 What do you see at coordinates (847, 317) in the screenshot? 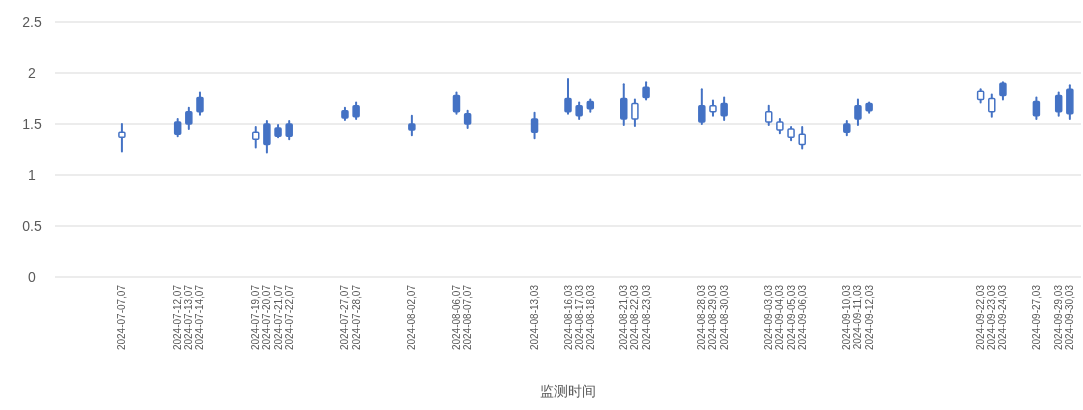
I see `x-tick-label: 2024-09-10,03` at bounding box center [847, 317].